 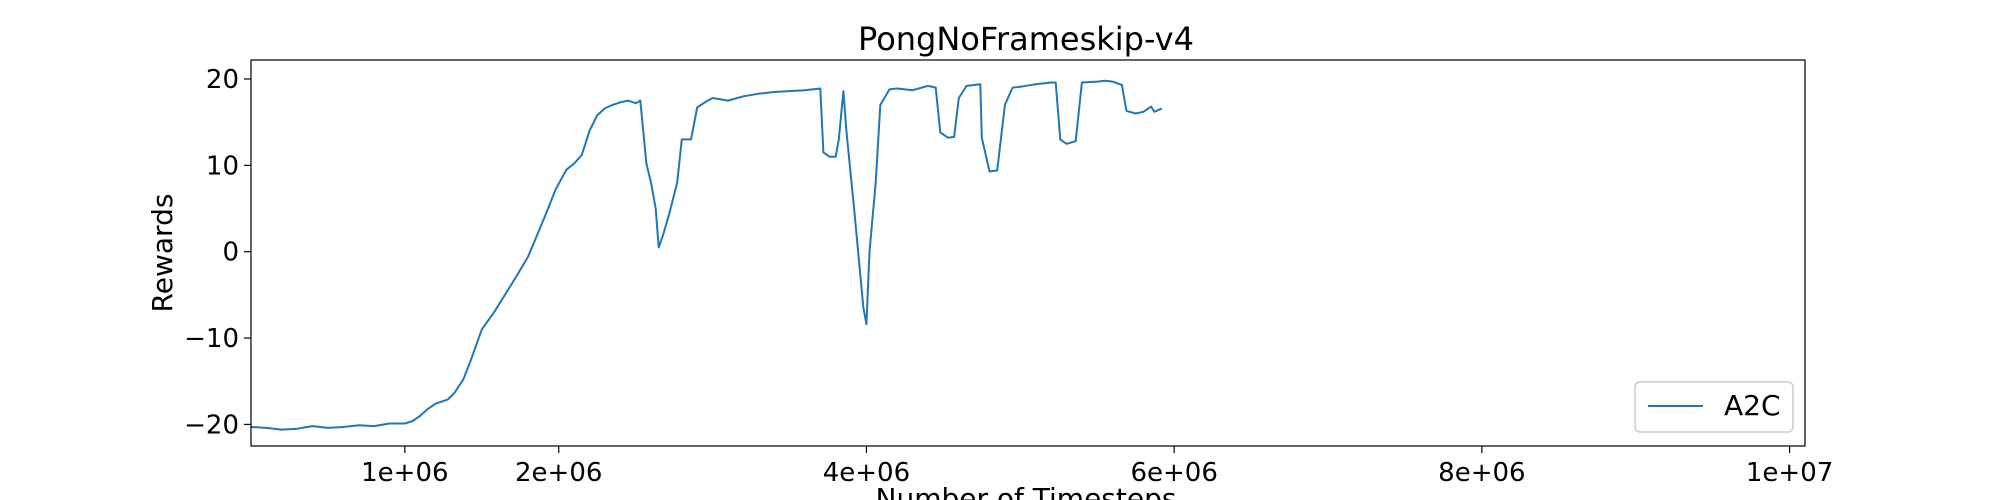 I want to click on y-tick-label: −20, so click(x=211, y=425).